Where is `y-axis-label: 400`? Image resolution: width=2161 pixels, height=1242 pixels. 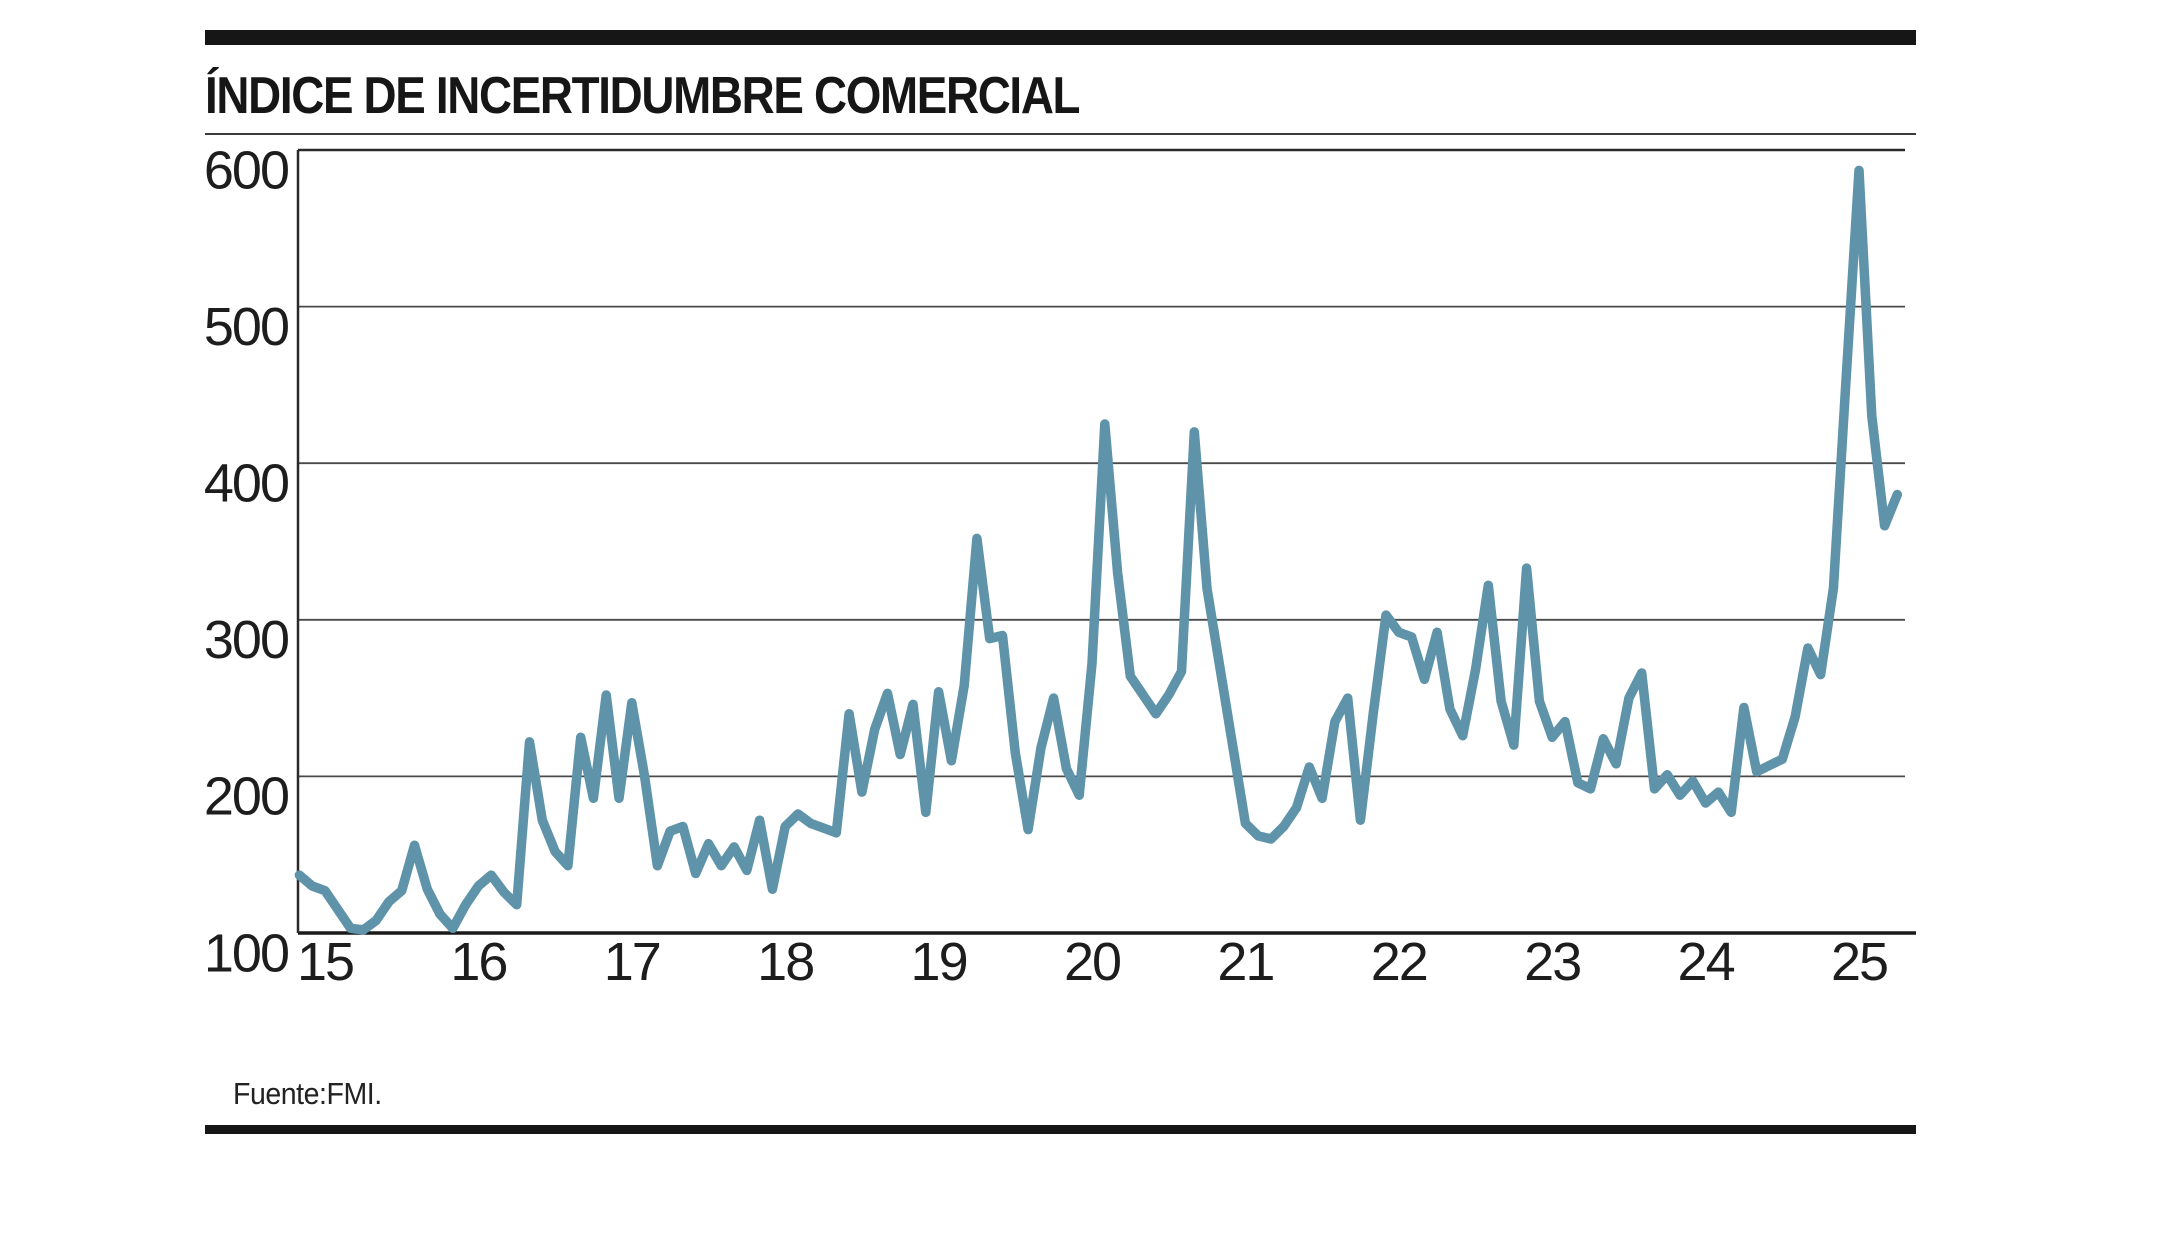 y-axis-label: 400 is located at coordinates (246, 483).